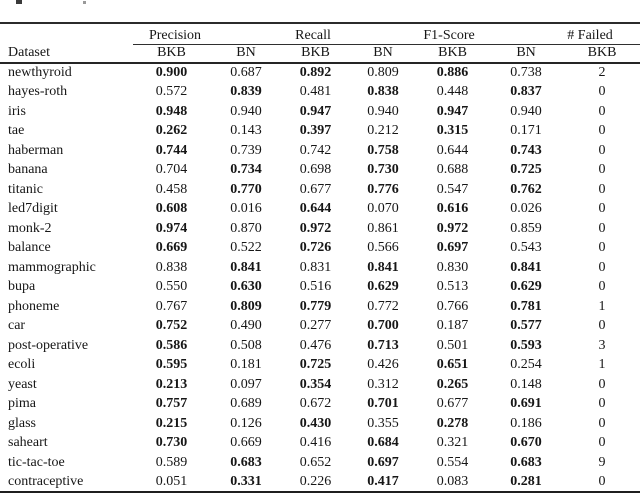 The width and height of the screenshot is (640, 497). Describe the element at coordinates (383, 443) in the screenshot. I see `value-cell: 0.684` at that location.